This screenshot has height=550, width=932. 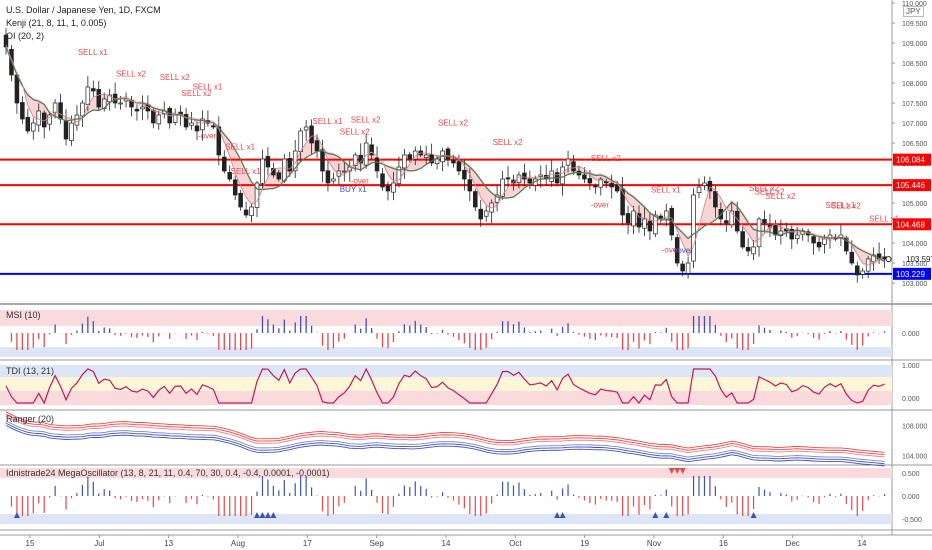 What do you see at coordinates (914, 104) in the screenshot?
I see `price-tick-label: 107.500` at bounding box center [914, 104].